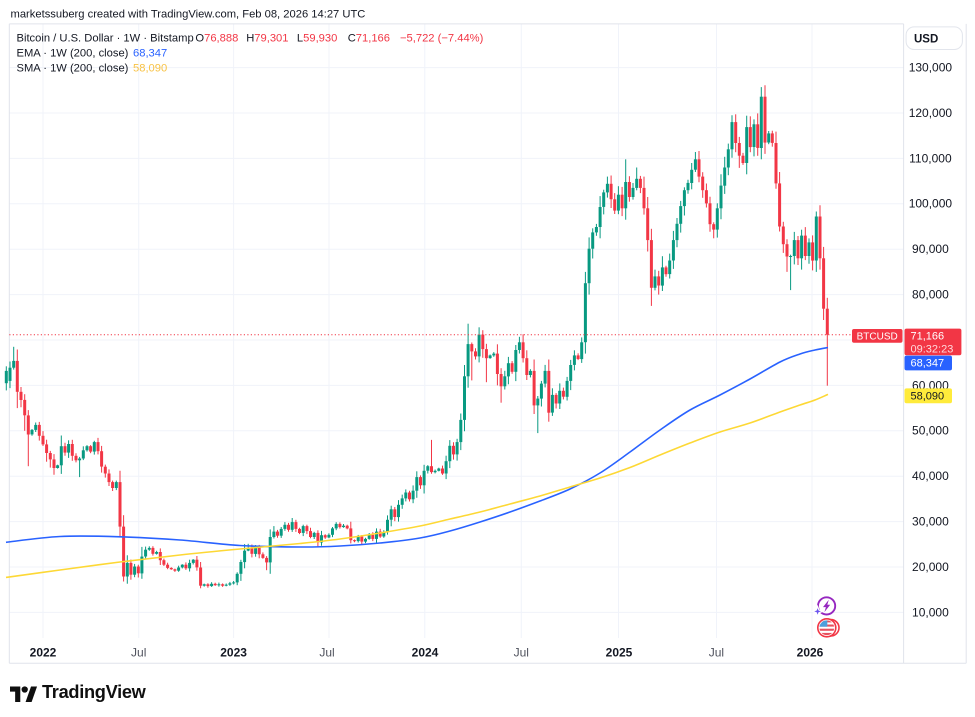 The image size is (975, 717). What do you see at coordinates (932, 350) in the screenshot?
I see `svg-text: 09:32:23` at bounding box center [932, 350].